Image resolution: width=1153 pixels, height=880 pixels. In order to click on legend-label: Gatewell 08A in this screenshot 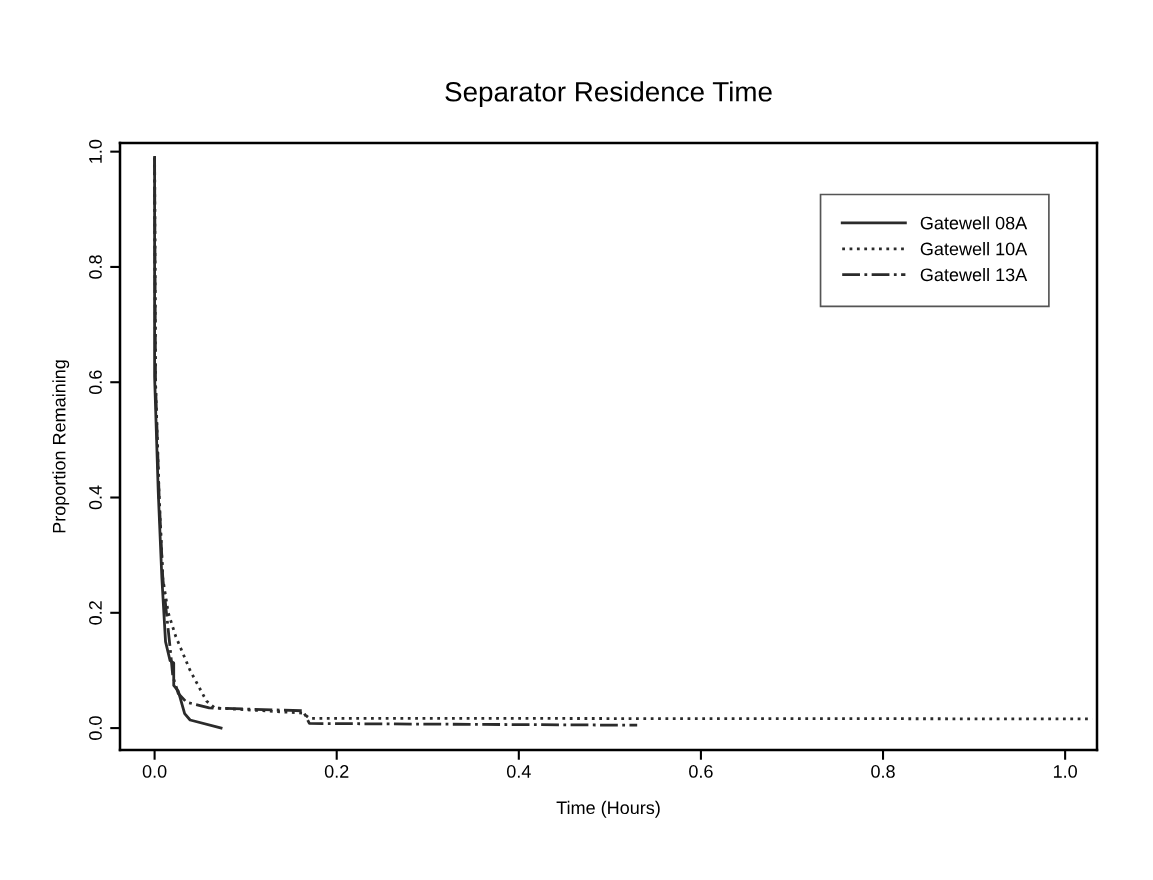, I will do `click(974, 223)`.